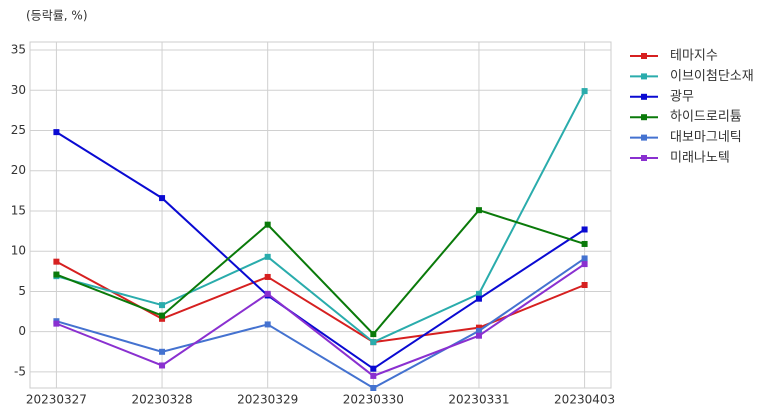 The height and width of the screenshot is (416, 782). I want to click on y-tick-label: 35, so click(18, 50).